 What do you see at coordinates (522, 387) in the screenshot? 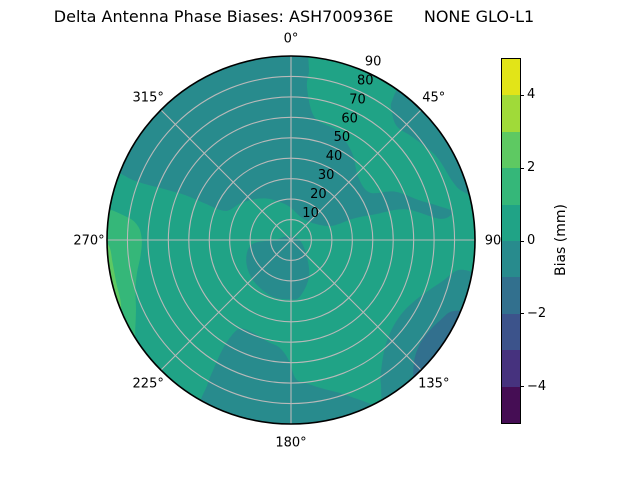
I see `colorbar-tickmark--4` at bounding box center [522, 387].